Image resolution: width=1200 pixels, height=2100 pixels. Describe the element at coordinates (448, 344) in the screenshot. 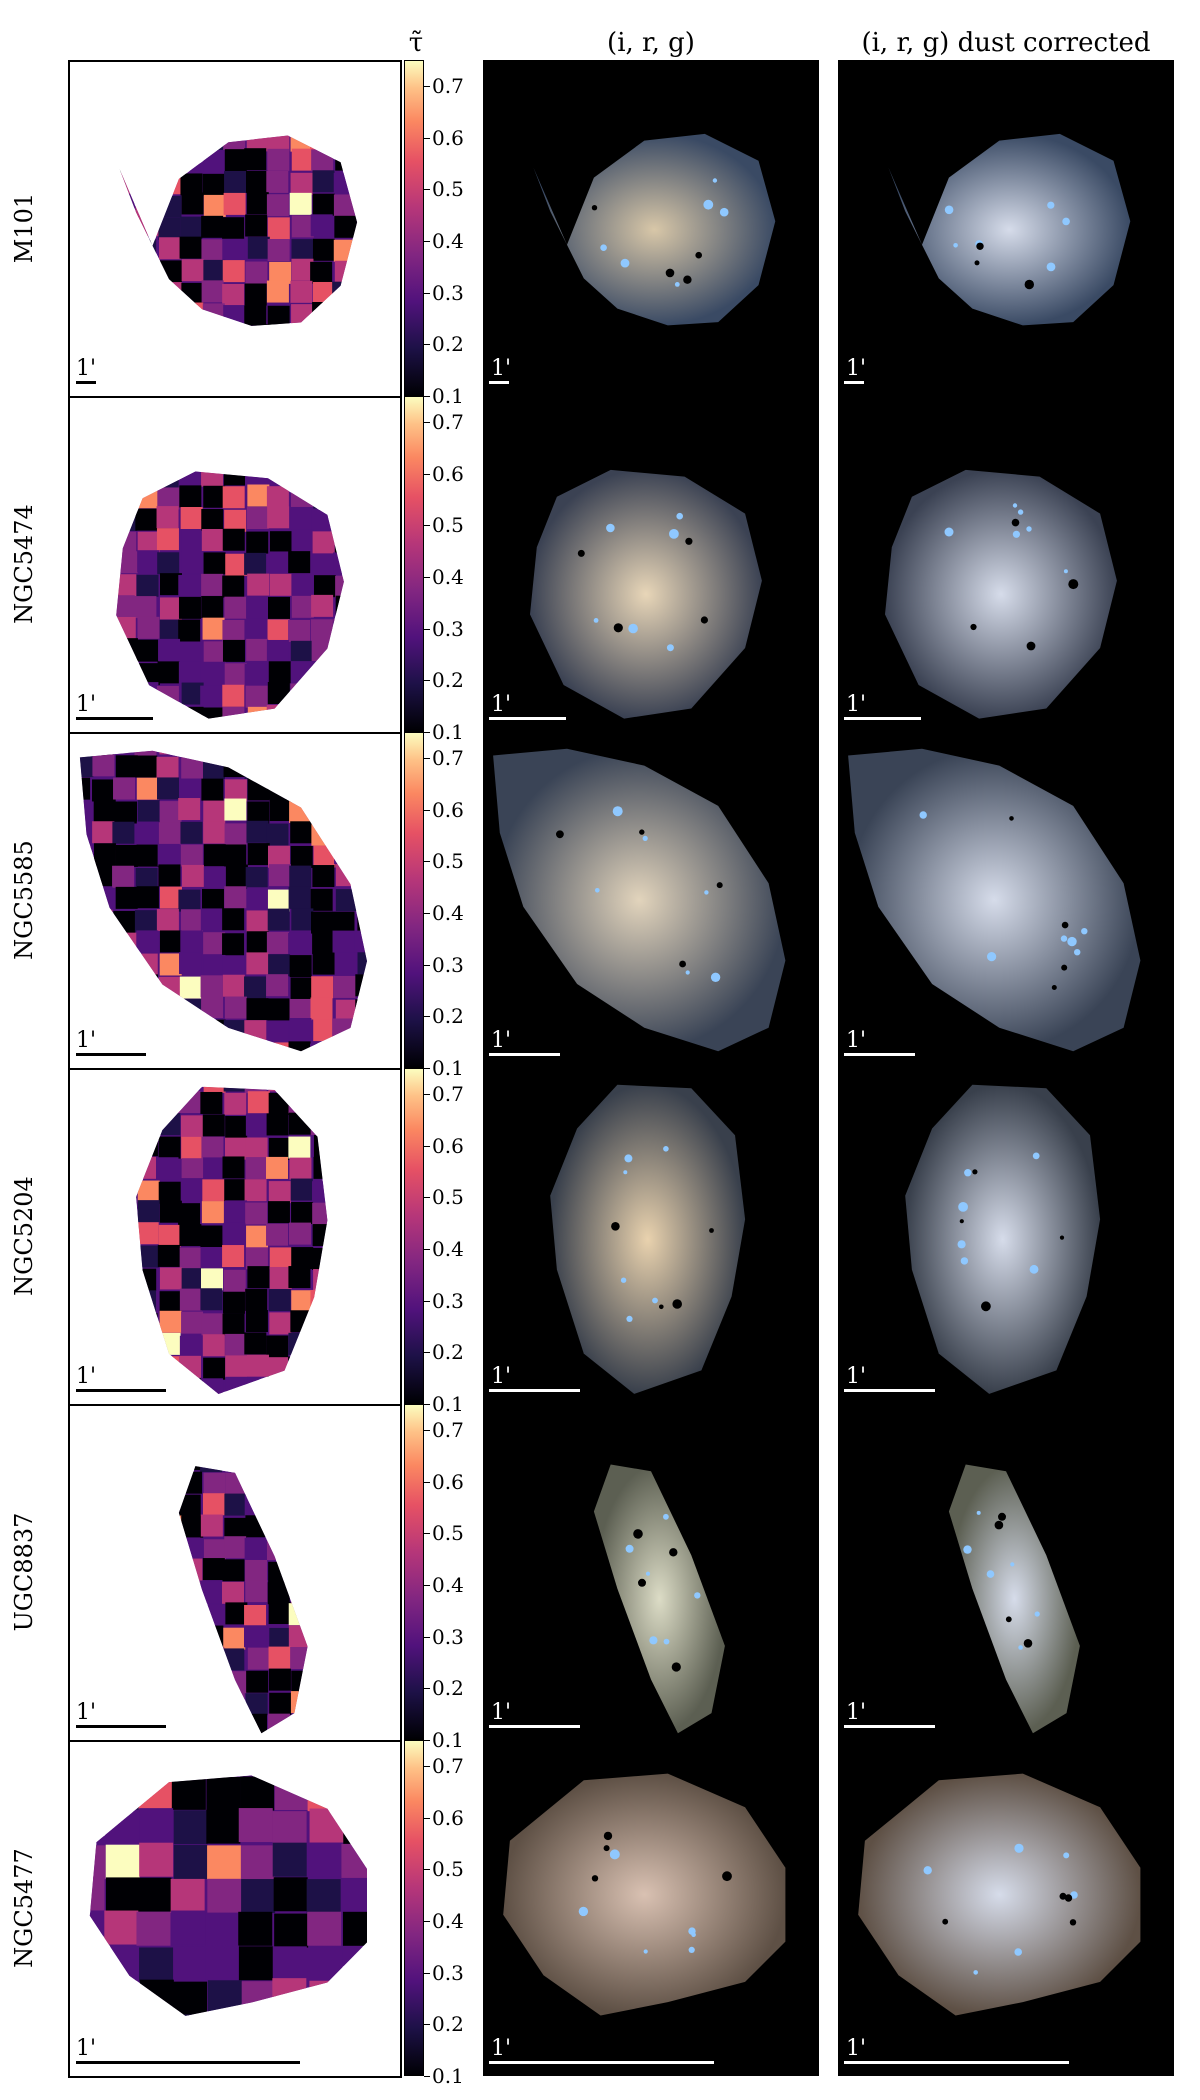

I see `colorbar-tick-label: 0.2` at that location.